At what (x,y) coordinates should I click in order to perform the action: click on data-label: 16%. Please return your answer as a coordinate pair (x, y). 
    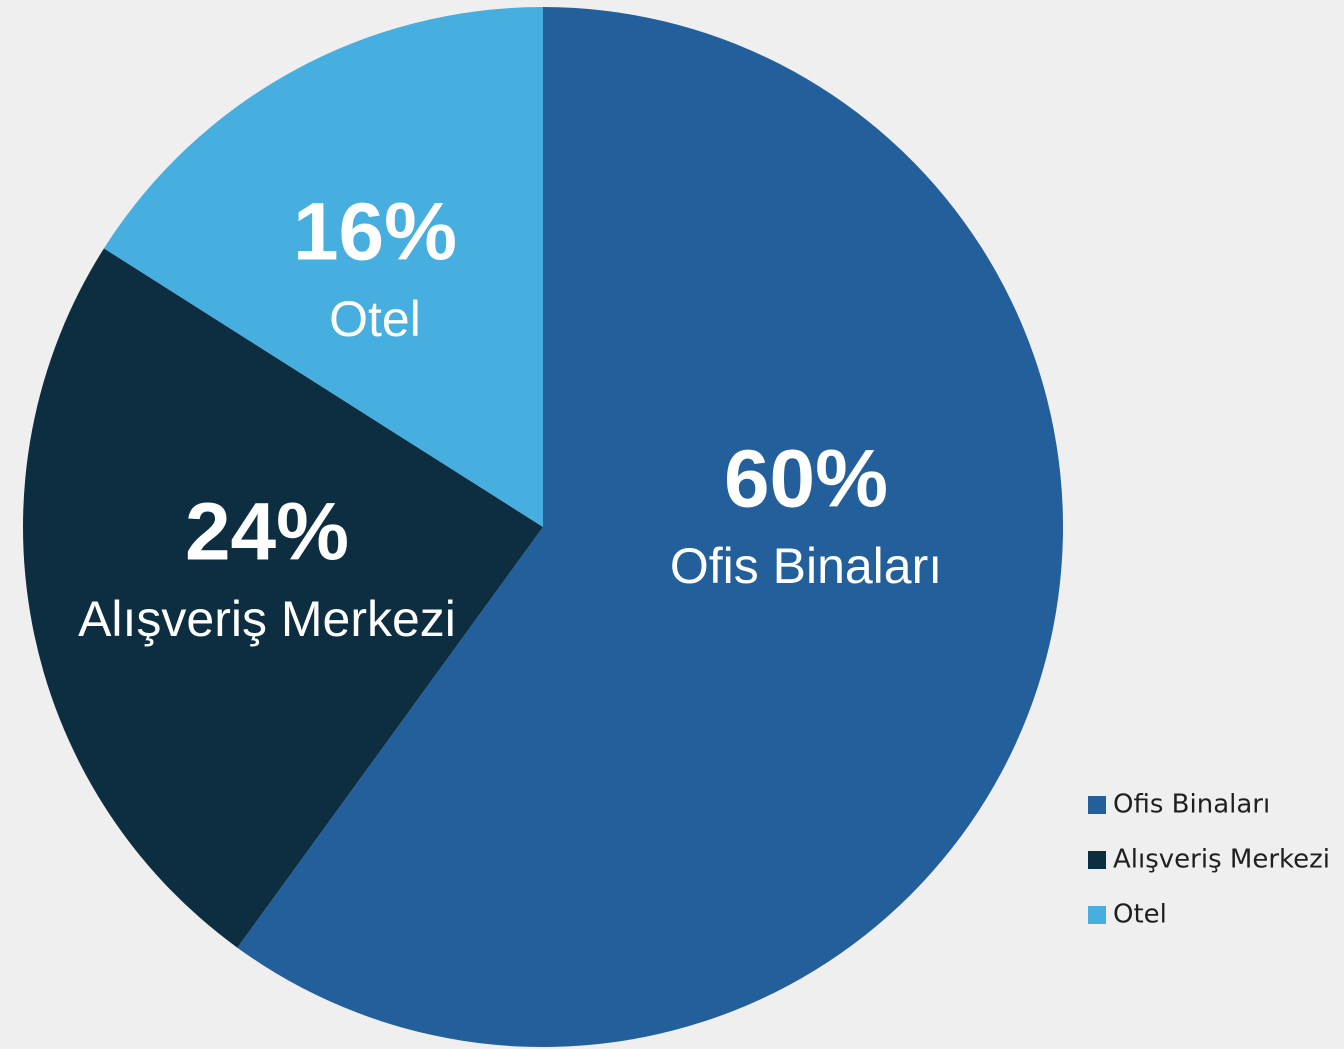
    Looking at the image, I should click on (375, 232).